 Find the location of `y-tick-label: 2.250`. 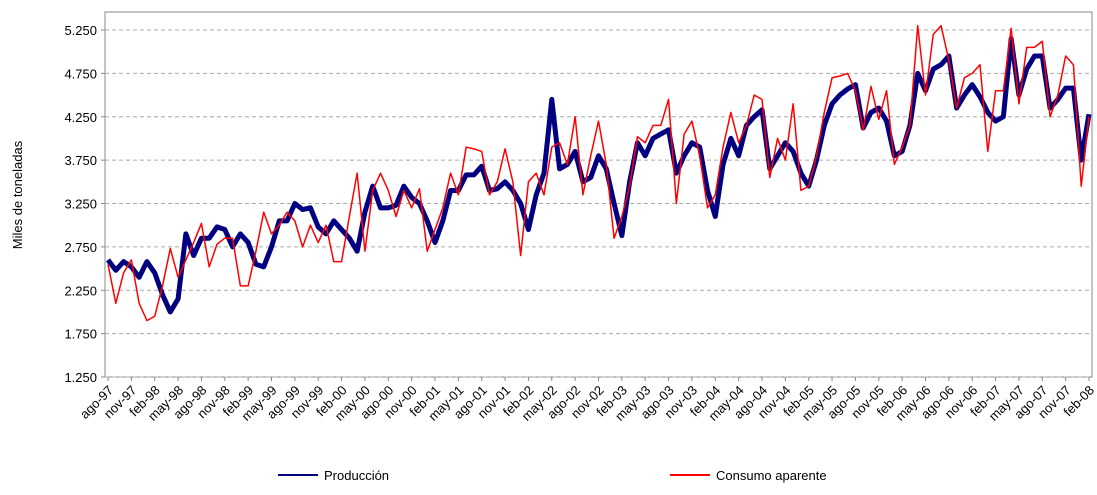

y-tick-label: 2.250 is located at coordinates (80, 290).